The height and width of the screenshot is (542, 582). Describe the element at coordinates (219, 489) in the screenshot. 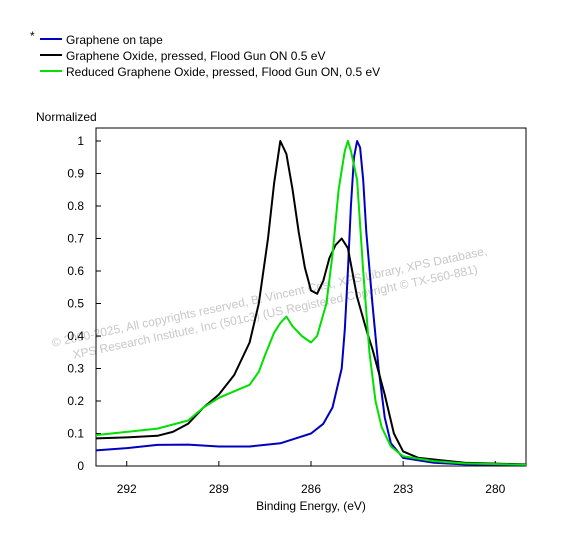

I see `x-tick-label: 289` at that location.